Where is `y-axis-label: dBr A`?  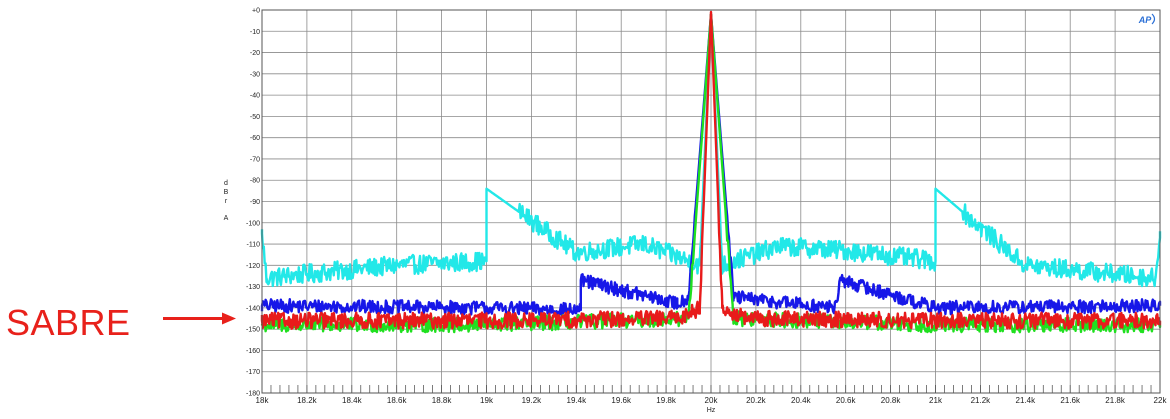 y-axis-label: dBr A is located at coordinates (226, 201).